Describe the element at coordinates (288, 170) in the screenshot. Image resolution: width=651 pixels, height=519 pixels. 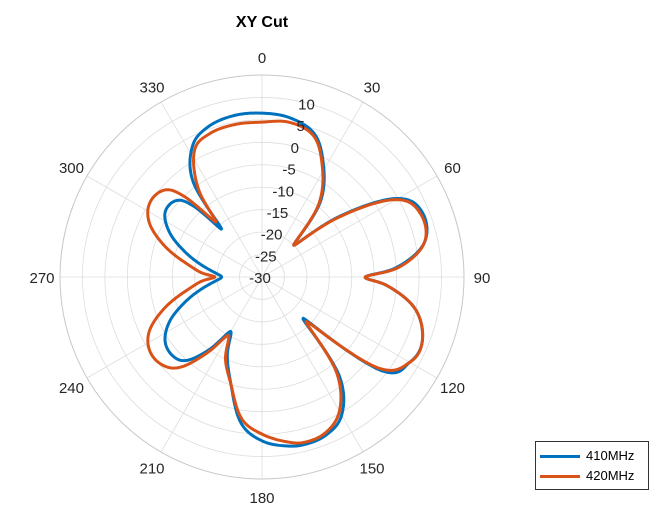
I see `r-tick-label: -5` at that location.